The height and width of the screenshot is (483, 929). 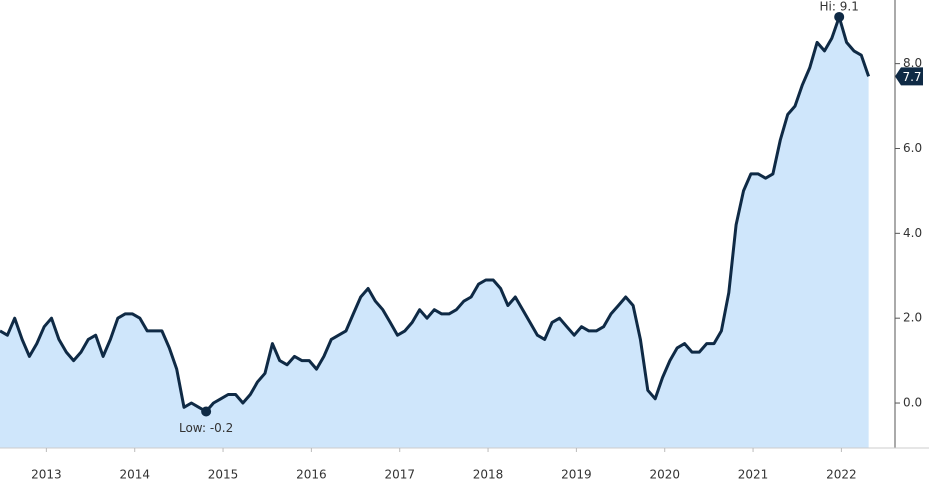 What do you see at coordinates (912, 233) in the screenshot?
I see `y-tick-label: 4.0` at bounding box center [912, 233].